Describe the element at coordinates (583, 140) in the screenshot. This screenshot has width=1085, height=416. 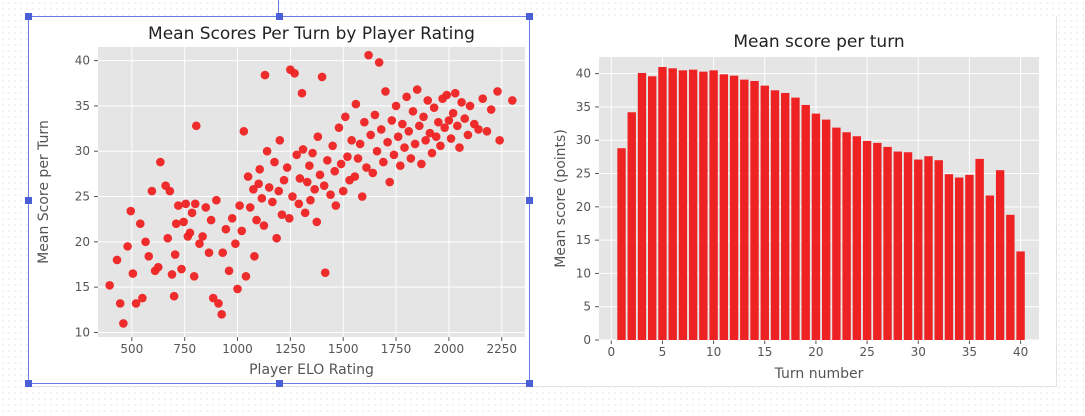
I see `bar-y-tick-label: 30` at that location.